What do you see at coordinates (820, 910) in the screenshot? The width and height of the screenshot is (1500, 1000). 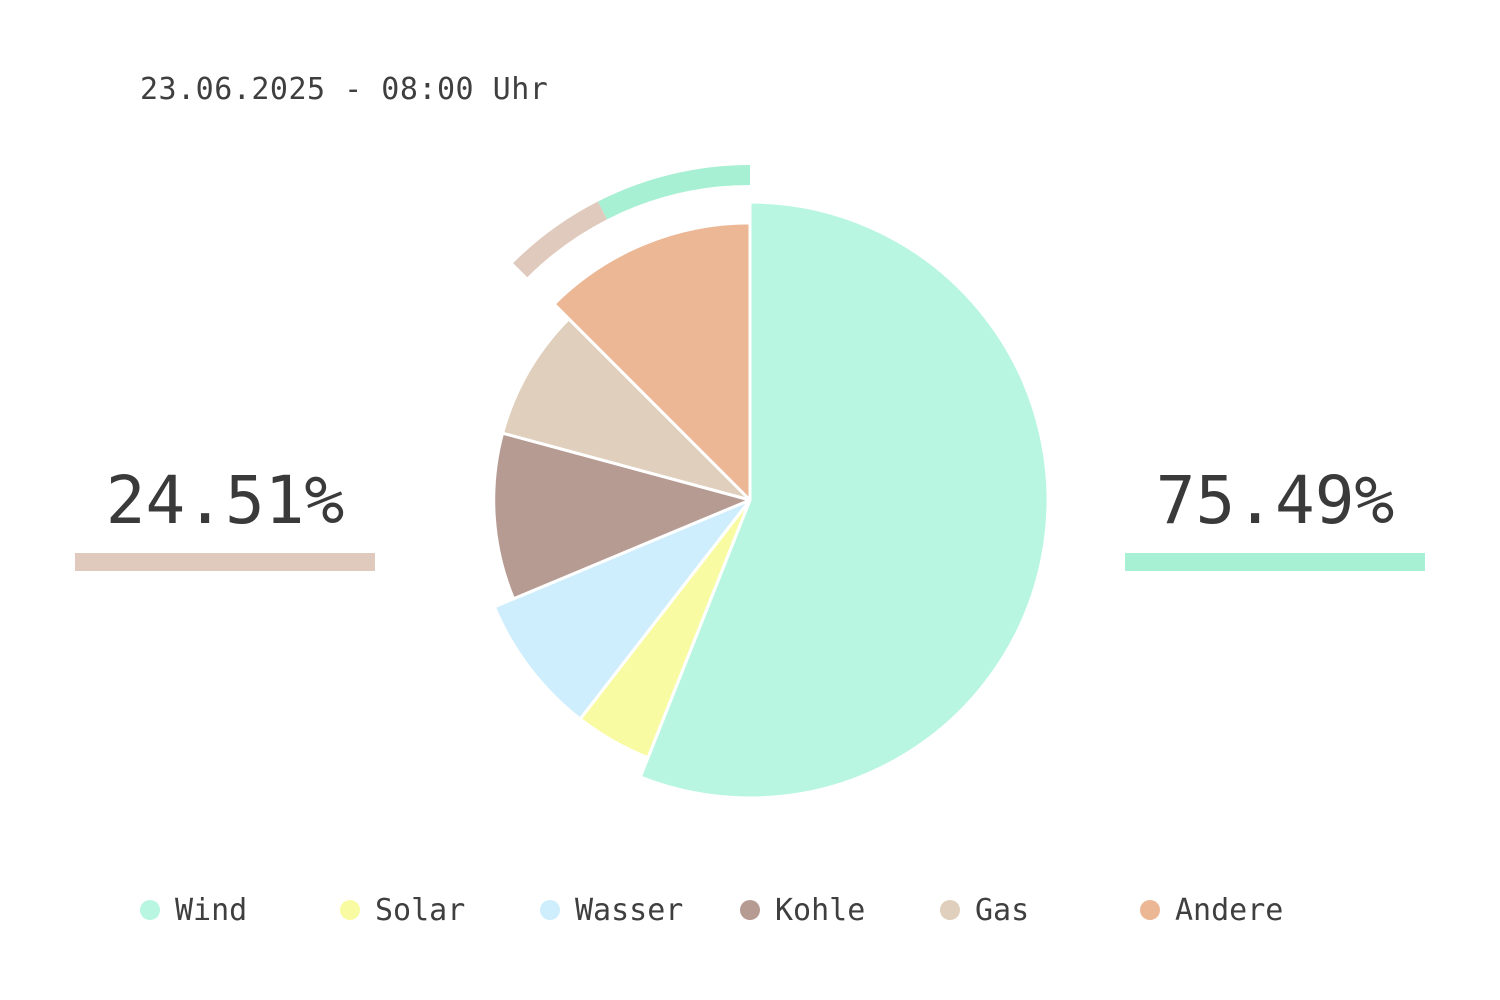 I see `legend-label: Kohle` at bounding box center [820, 910].